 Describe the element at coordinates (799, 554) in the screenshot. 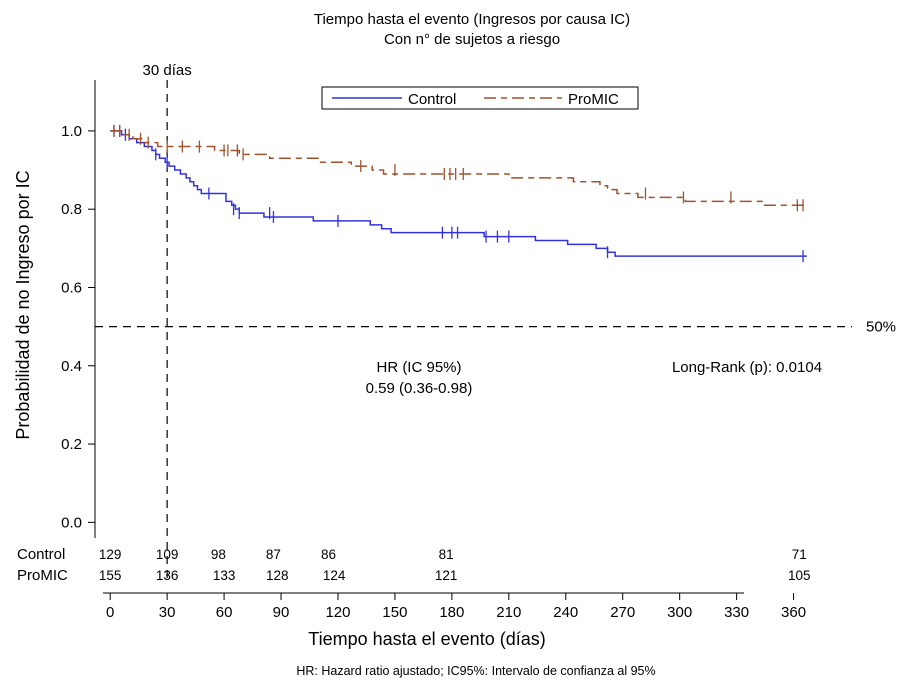

I see `risk-count: 71` at that location.